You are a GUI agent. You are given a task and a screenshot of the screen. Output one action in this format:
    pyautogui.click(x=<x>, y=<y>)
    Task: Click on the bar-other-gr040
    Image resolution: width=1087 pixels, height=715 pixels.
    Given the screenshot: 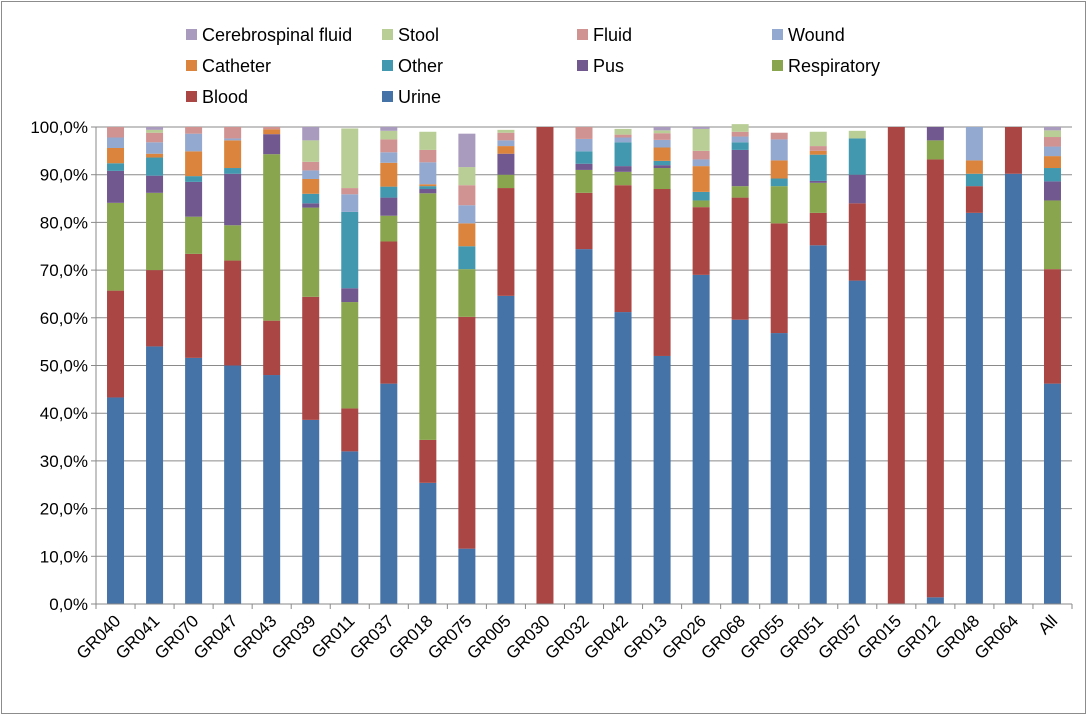 What is the action you would take?
    pyautogui.click(x=116, y=167)
    